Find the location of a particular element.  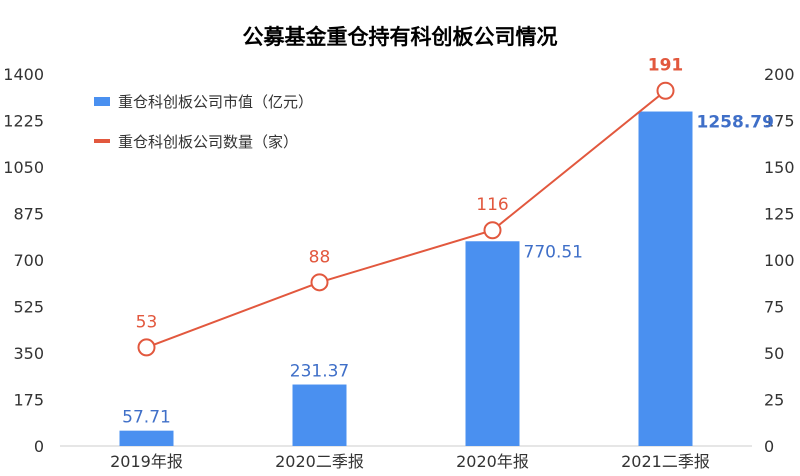

legend-label: 重仓科创板公司数量（家） is located at coordinates (208, 142).